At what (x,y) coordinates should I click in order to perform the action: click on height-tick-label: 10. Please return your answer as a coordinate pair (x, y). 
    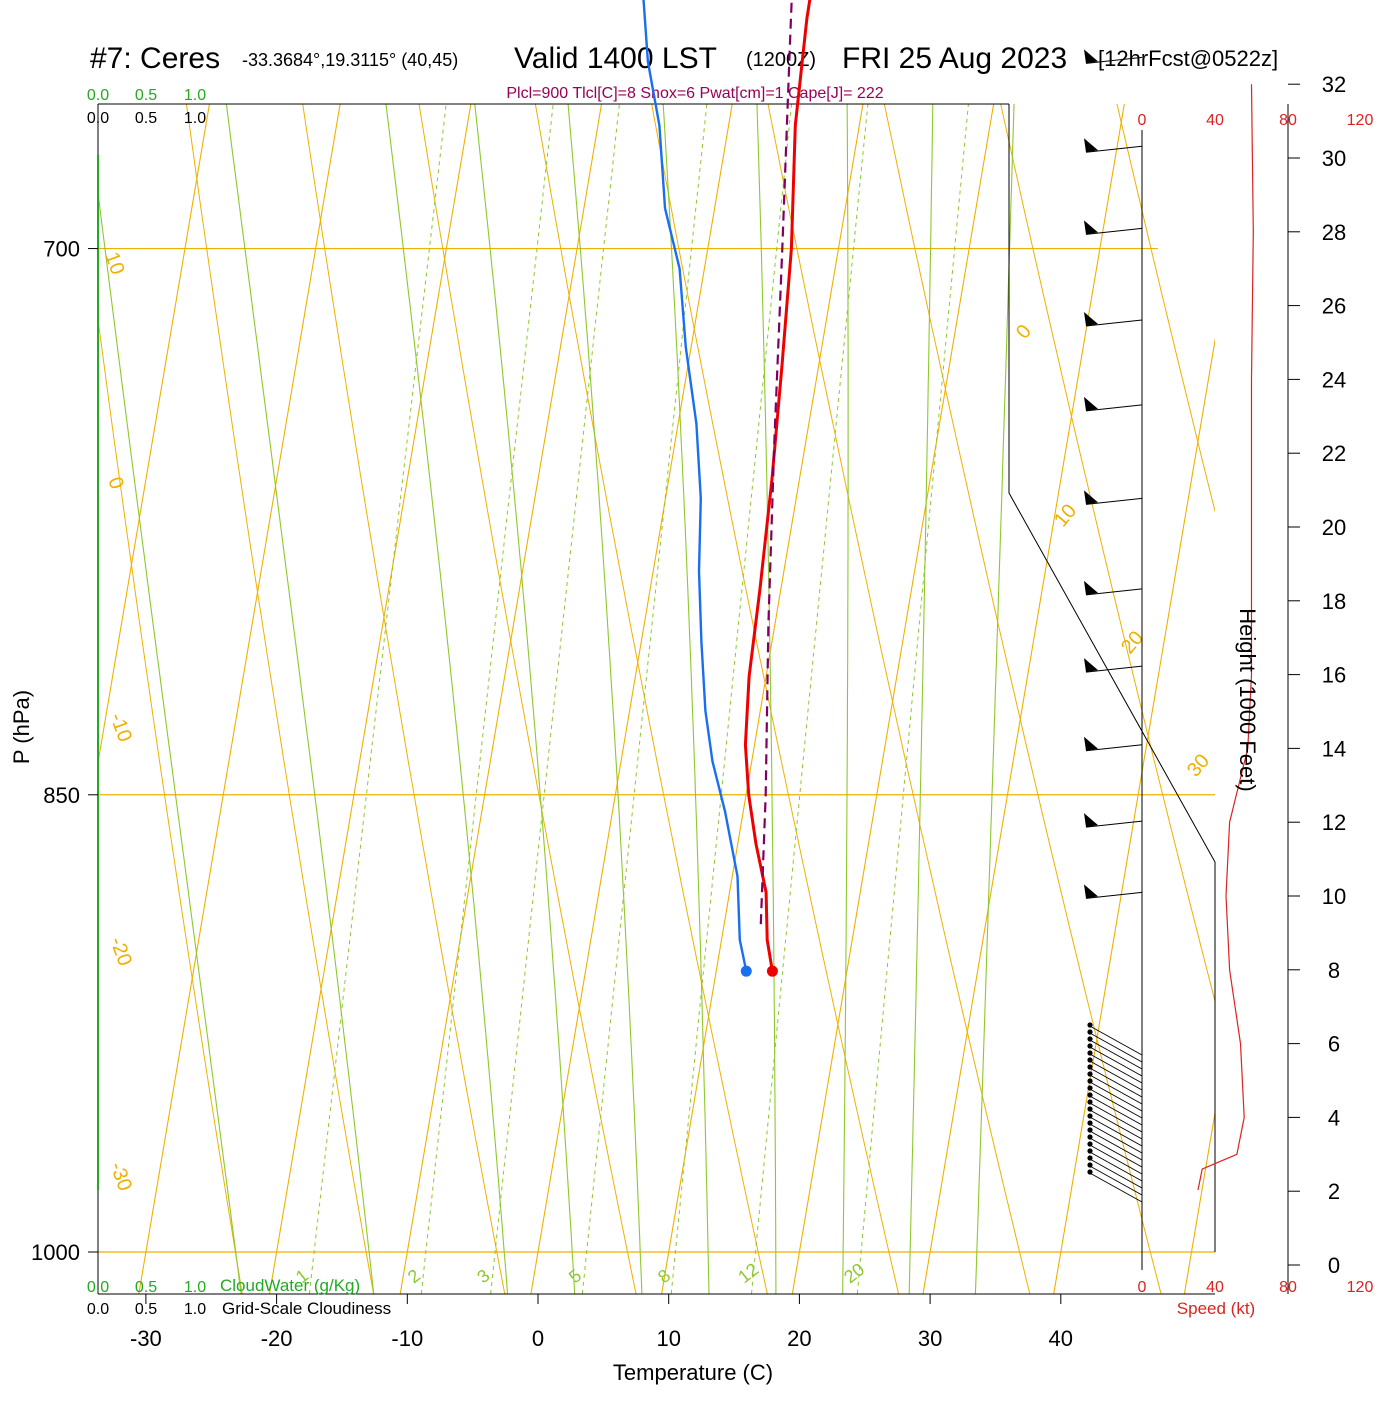
    Looking at the image, I should click on (1334, 896).